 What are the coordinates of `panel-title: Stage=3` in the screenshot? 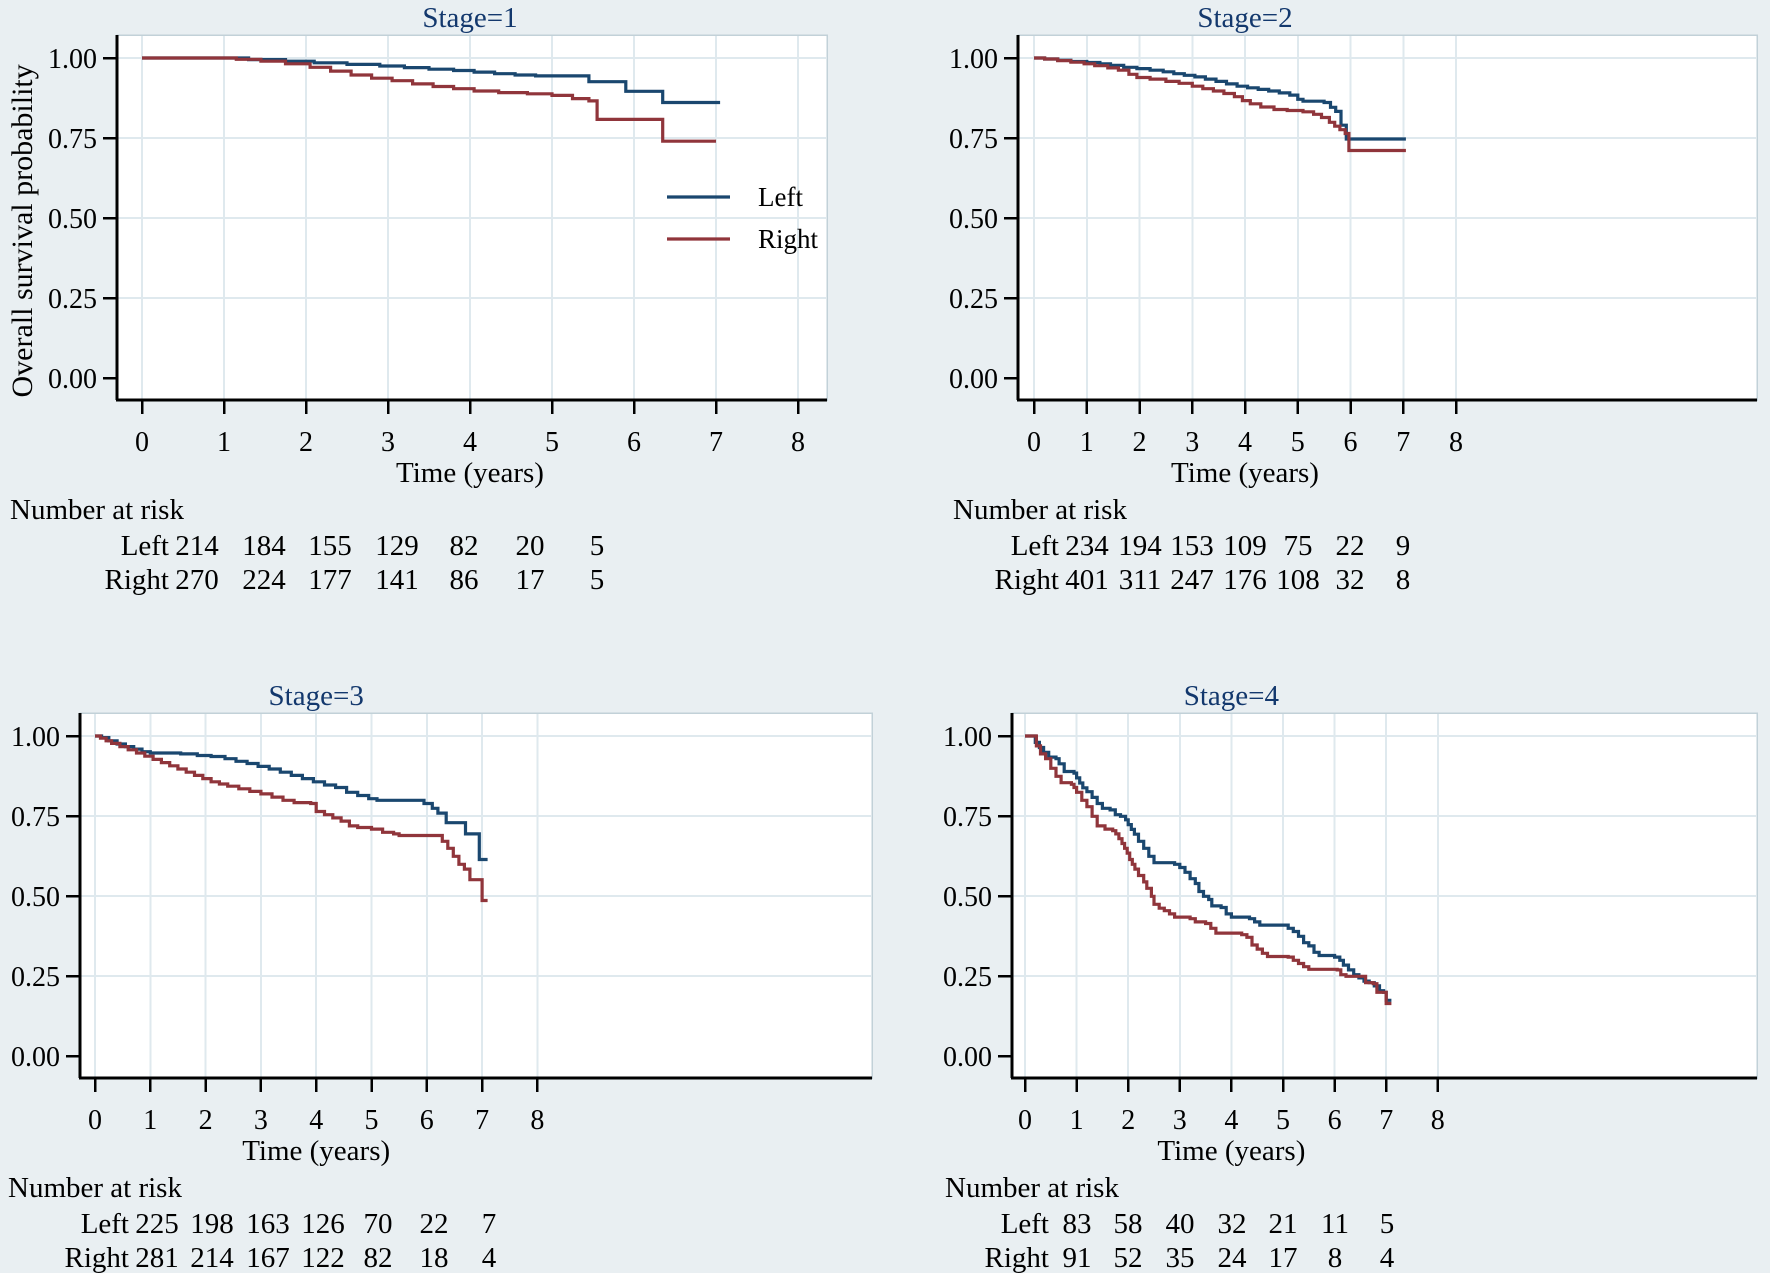 It's located at (316, 696).